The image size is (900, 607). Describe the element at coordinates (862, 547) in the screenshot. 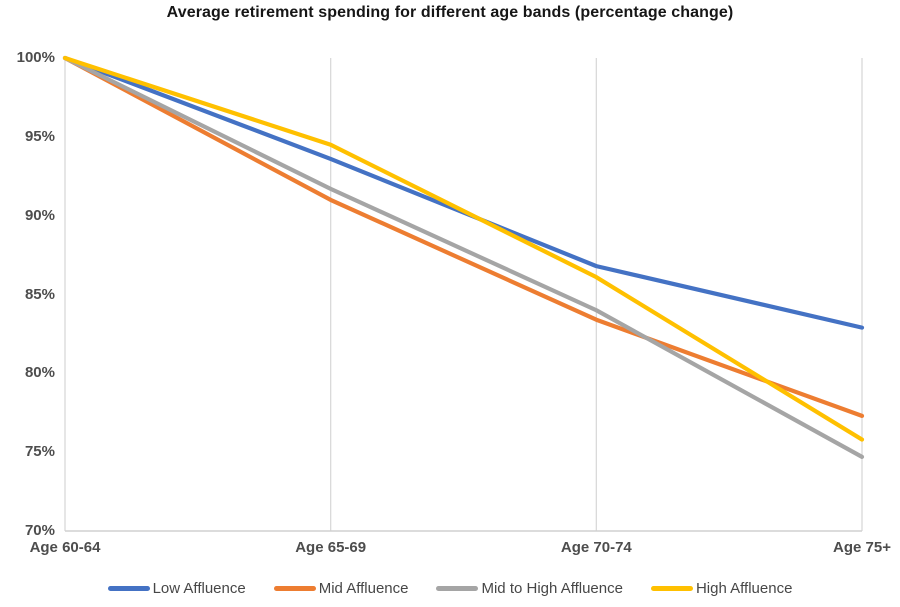

I see `x-axis-label: Age 75+` at that location.